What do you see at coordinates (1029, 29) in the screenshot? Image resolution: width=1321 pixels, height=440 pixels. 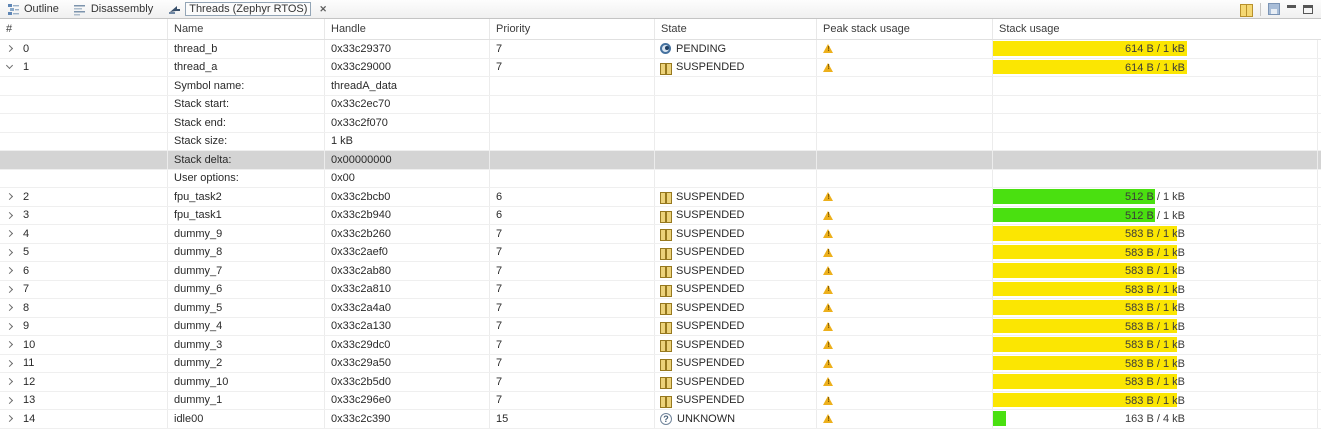 I see `column-header-stack-usage: Stack usage` at bounding box center [1029, 29].